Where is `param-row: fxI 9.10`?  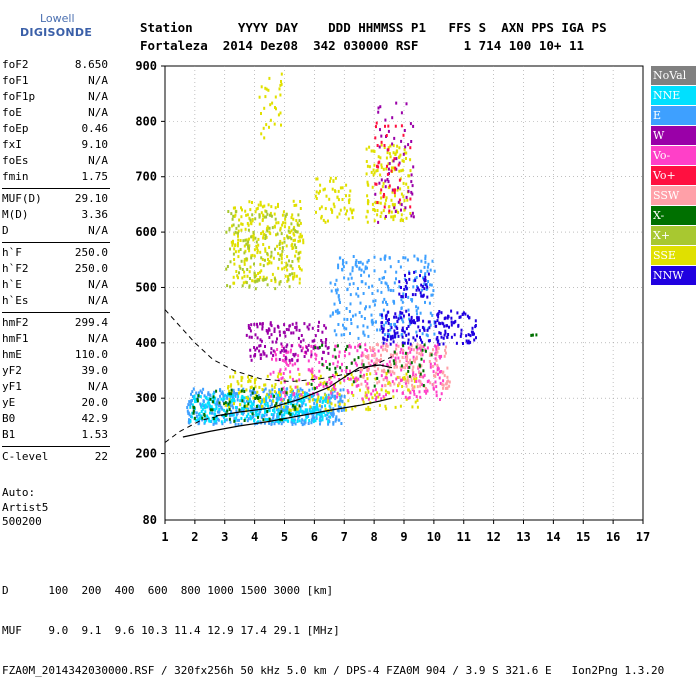 param-row: fxI 9.10 is located at coordinates (55, 146).